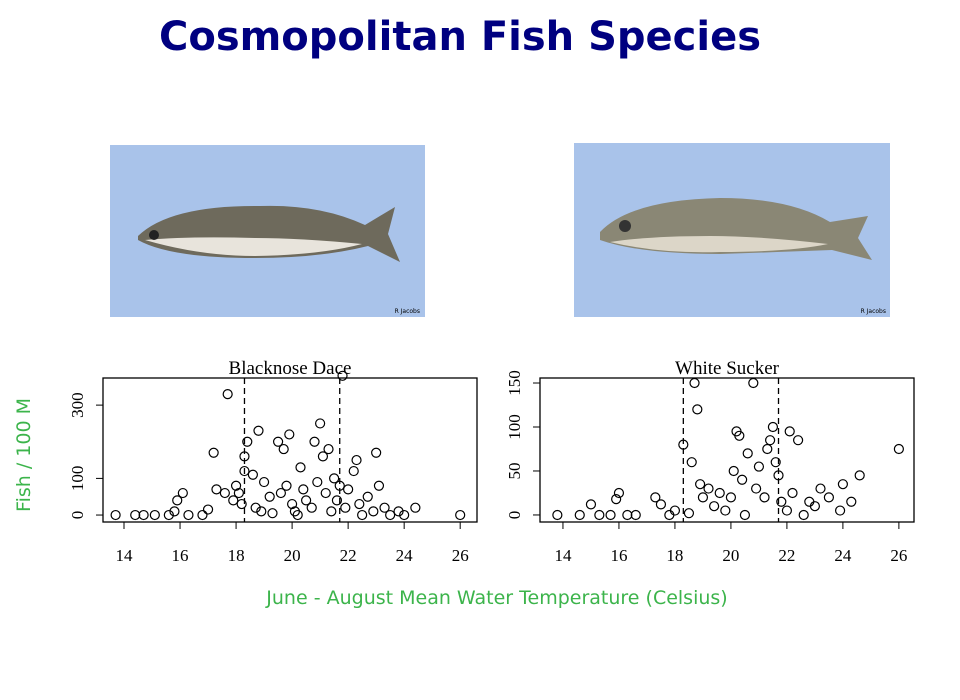 The image size is (960, 700). Describe the element at coordinates (514, 470) in the screenshot. I see `y-tick-label: 50` at that location.